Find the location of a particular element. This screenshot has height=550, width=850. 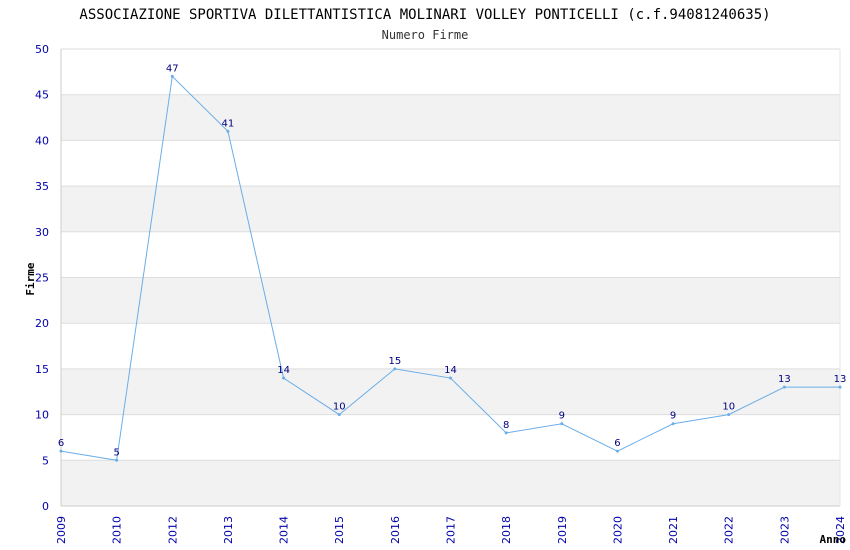

data-label: 41 is located at coordinates (228, 123).